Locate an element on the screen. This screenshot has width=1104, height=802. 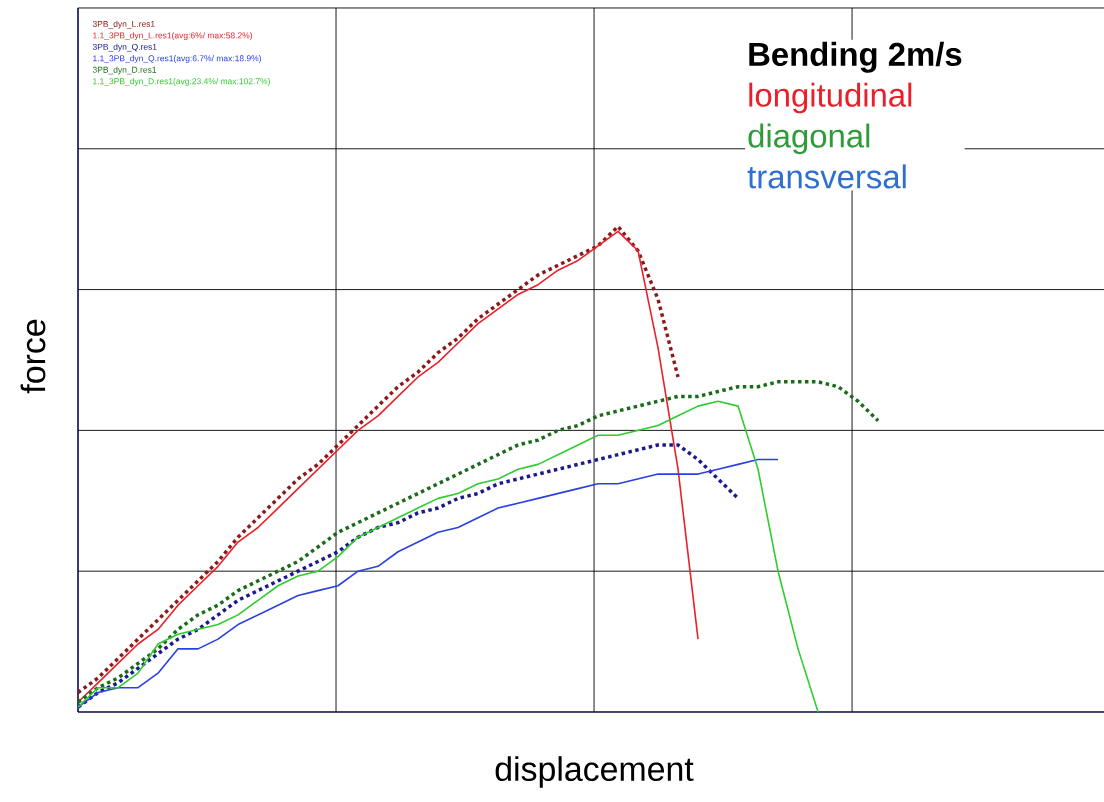
chart-title: Bending 2m/s is located at coordinates (855, 57).